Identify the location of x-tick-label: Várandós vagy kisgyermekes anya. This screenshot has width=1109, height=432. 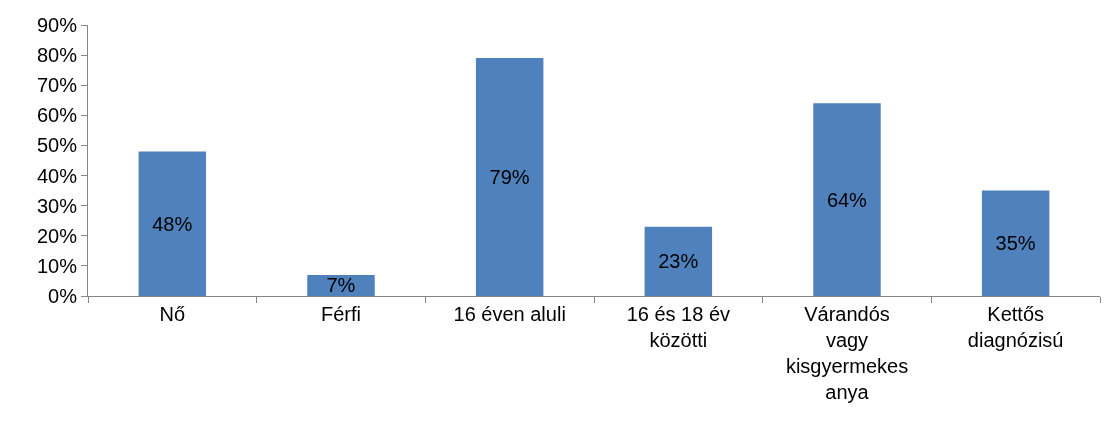
(847, 353).